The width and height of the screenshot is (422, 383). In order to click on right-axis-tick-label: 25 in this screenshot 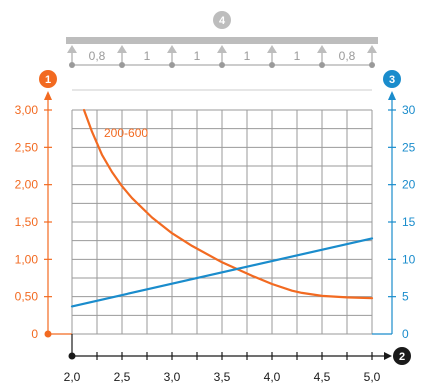, I will do `click(409, 147)`.